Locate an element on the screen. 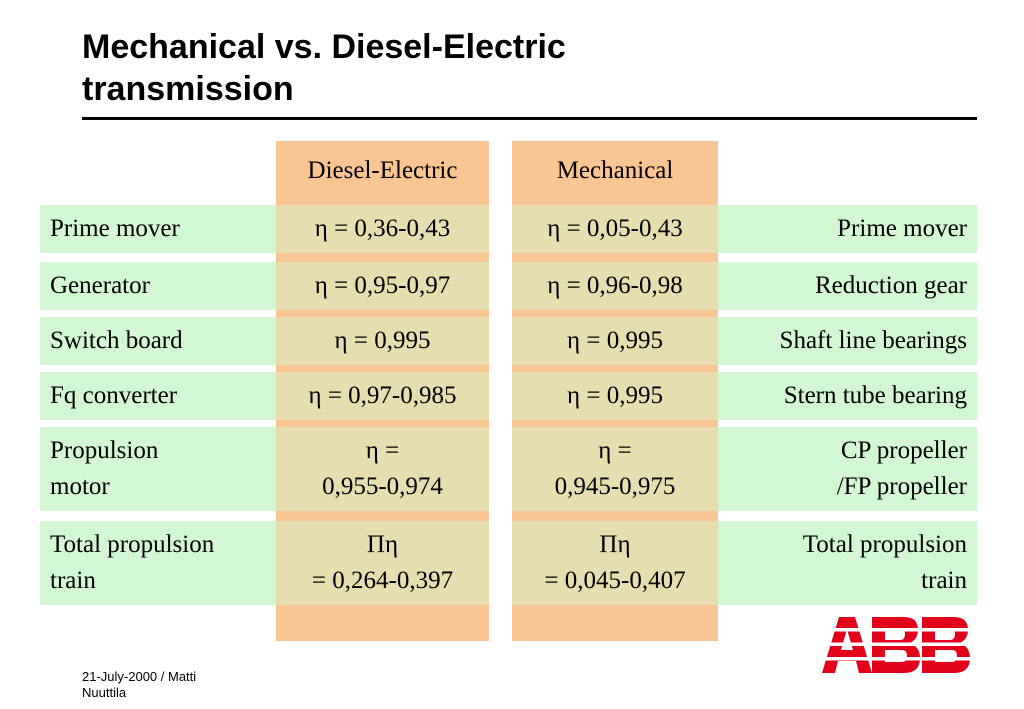  diesel-electric-efficiency: η = 0,995 is located at coordinates (382, 341).